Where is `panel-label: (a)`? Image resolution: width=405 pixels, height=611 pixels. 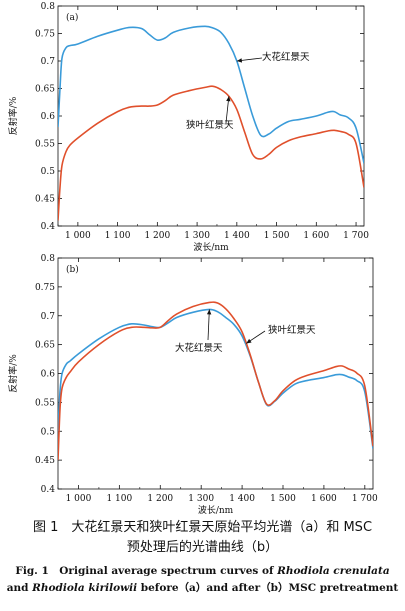 panel-label: (a) is located at coordinates (72, 17).